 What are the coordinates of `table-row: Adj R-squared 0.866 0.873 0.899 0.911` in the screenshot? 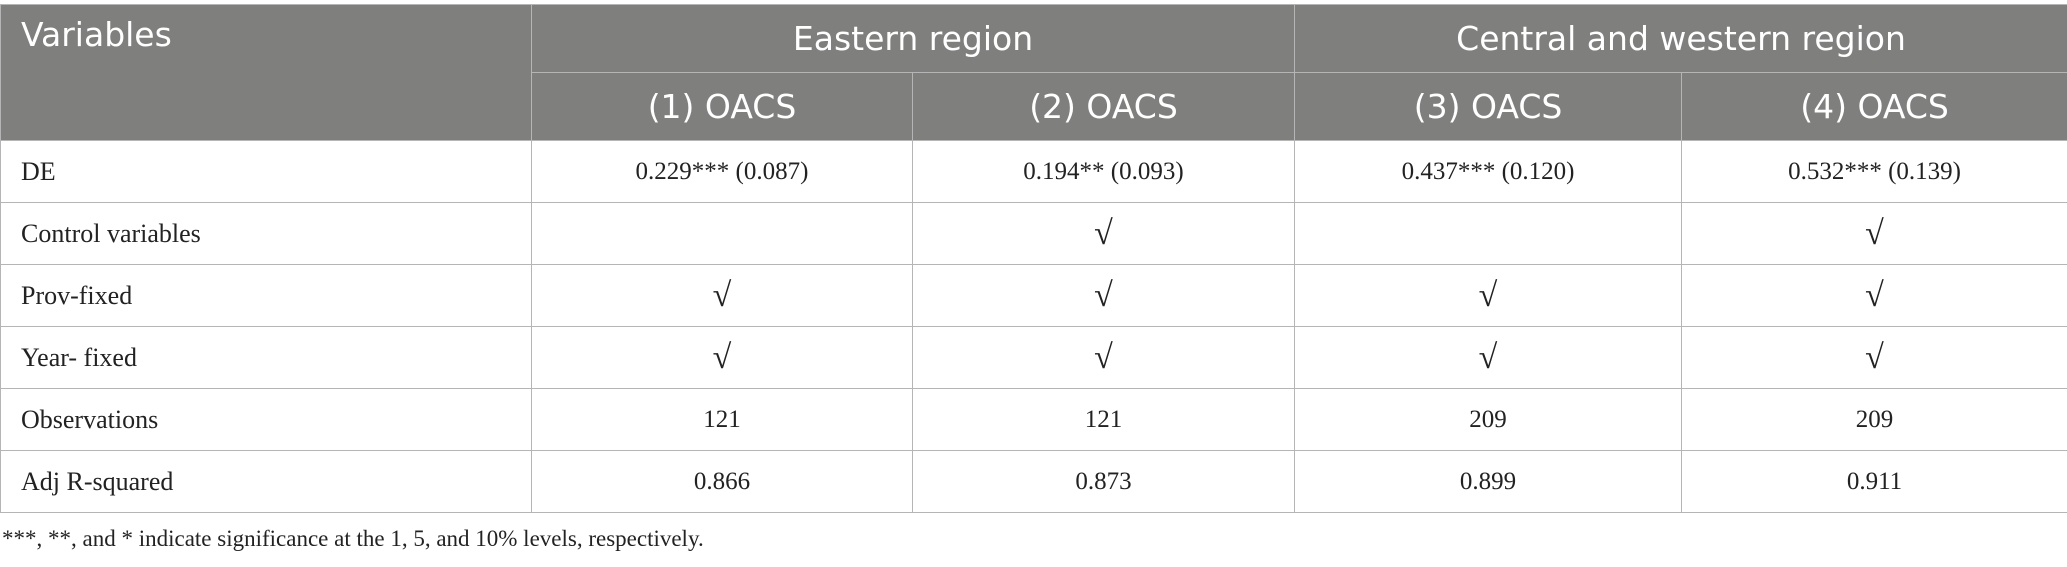 It's located at (1033, 481).